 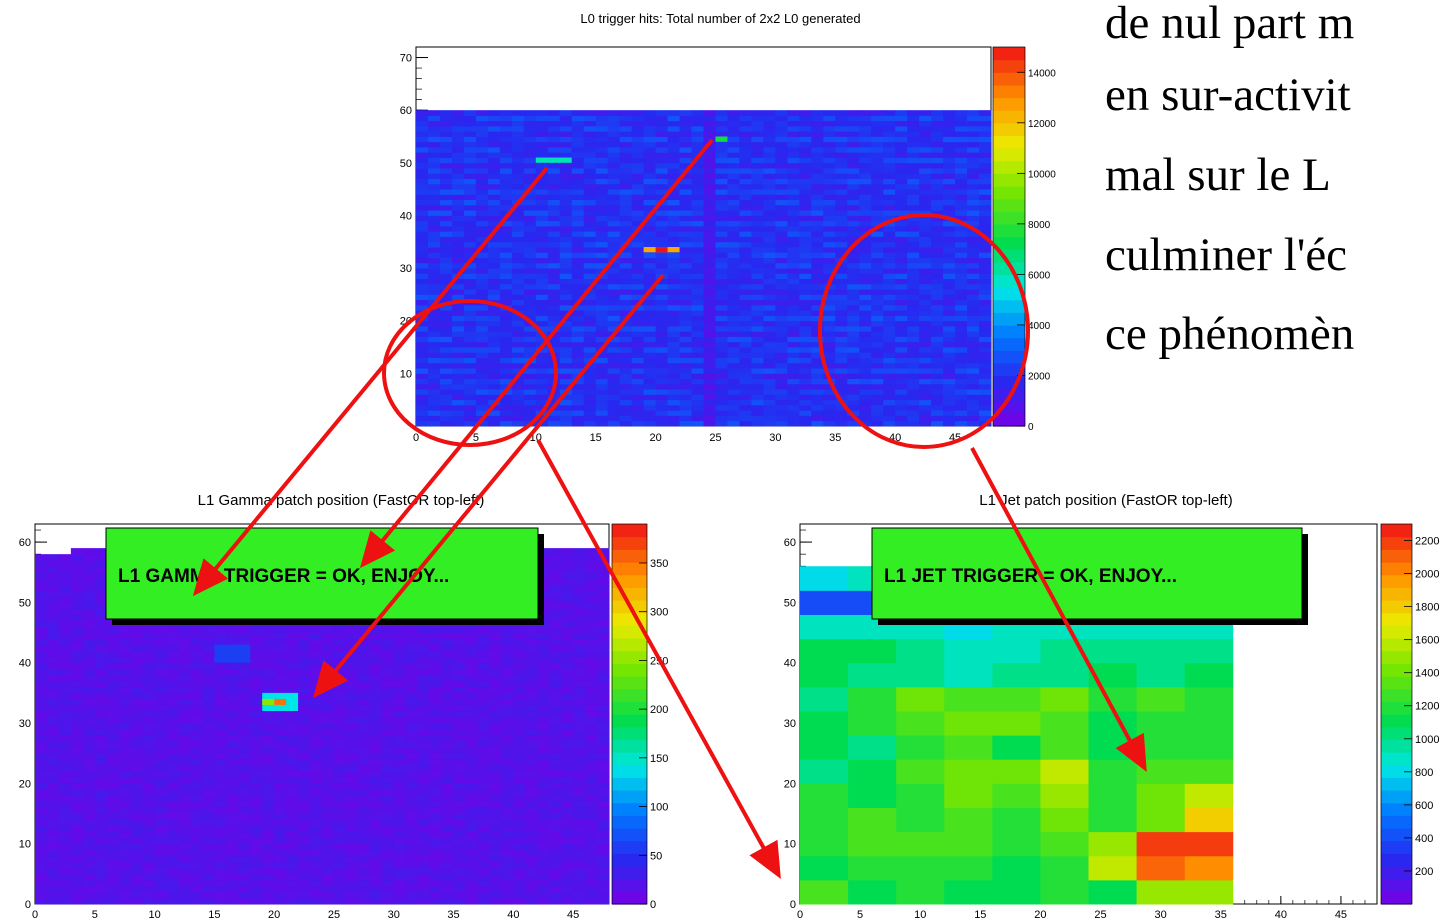 What do you see at coordinates (25, 603) in the screenshot?
I see `y-tick-label: 50` at bounding box center [25, 603].